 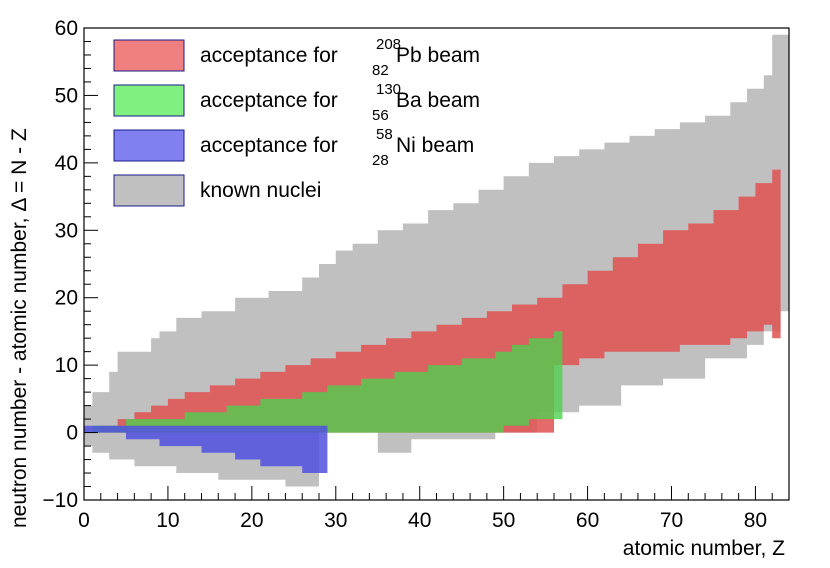 I want to click on y-tick-label: 50, so click(x=66, y=95).